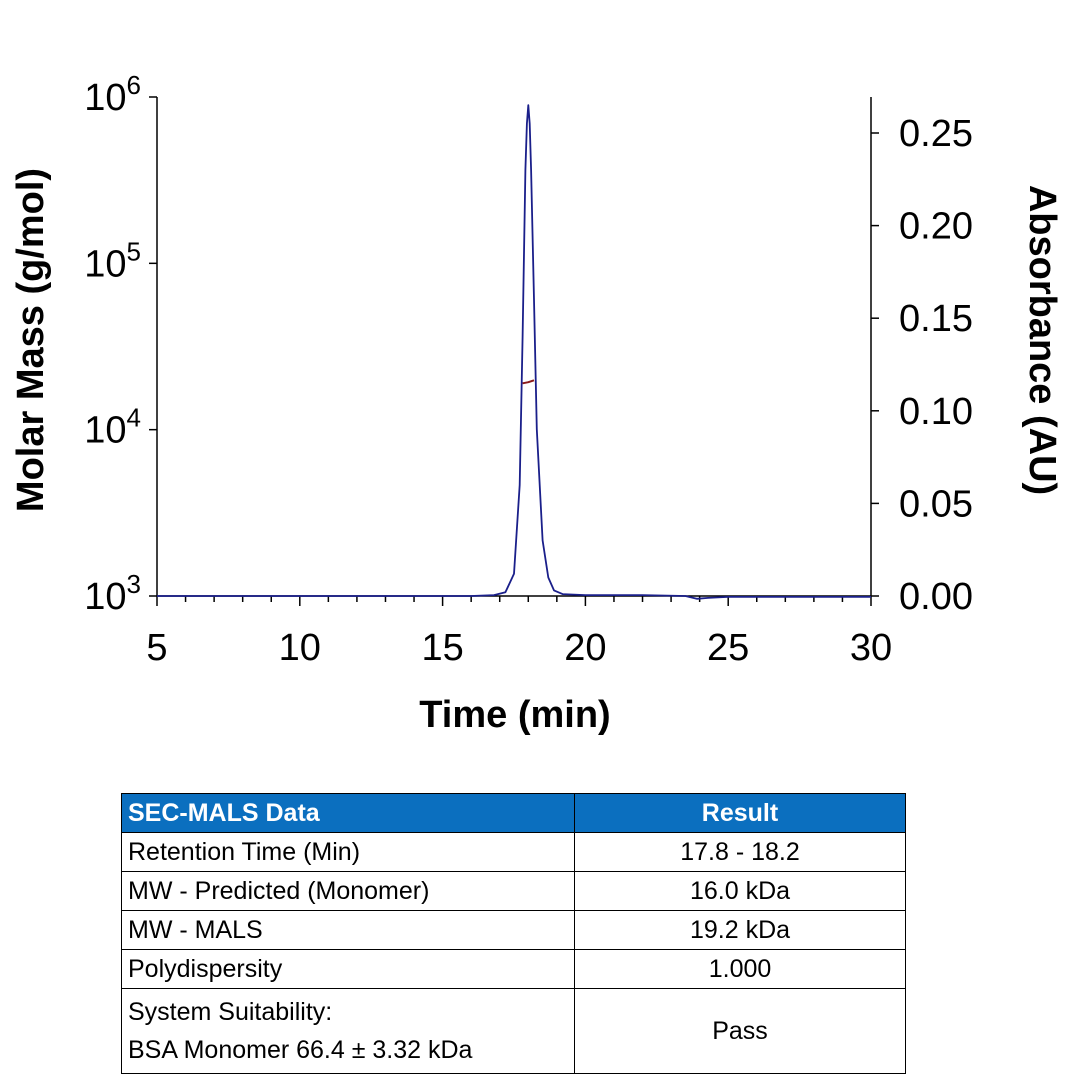 This screenshot has height=1080, width=1069. Describe the element at coordinates (740, 930) in the screenshot. I see `row-value: 19.2 kDa` at that location.